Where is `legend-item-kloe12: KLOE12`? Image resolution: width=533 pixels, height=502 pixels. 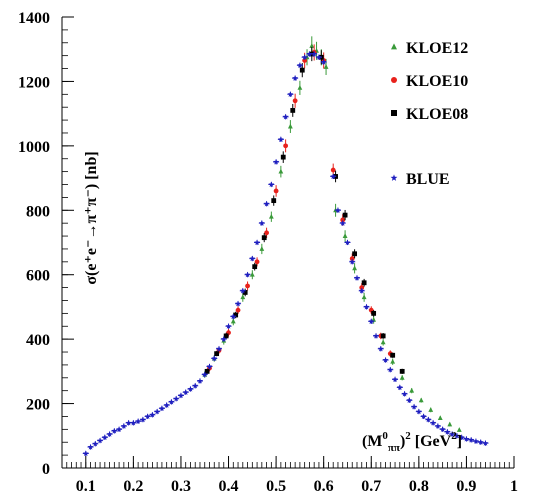 legend-item-kloe12: KLOE12 is located at coordinates (429, 48).